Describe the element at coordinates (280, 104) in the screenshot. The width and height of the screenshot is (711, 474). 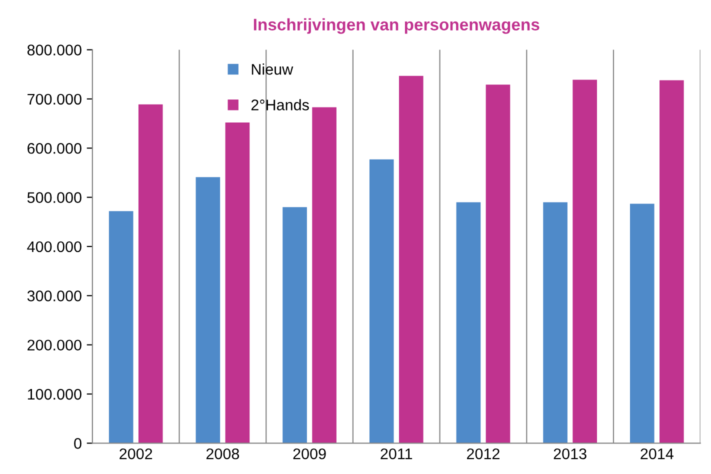
I see `legend-label: 2°Hands` at that location.